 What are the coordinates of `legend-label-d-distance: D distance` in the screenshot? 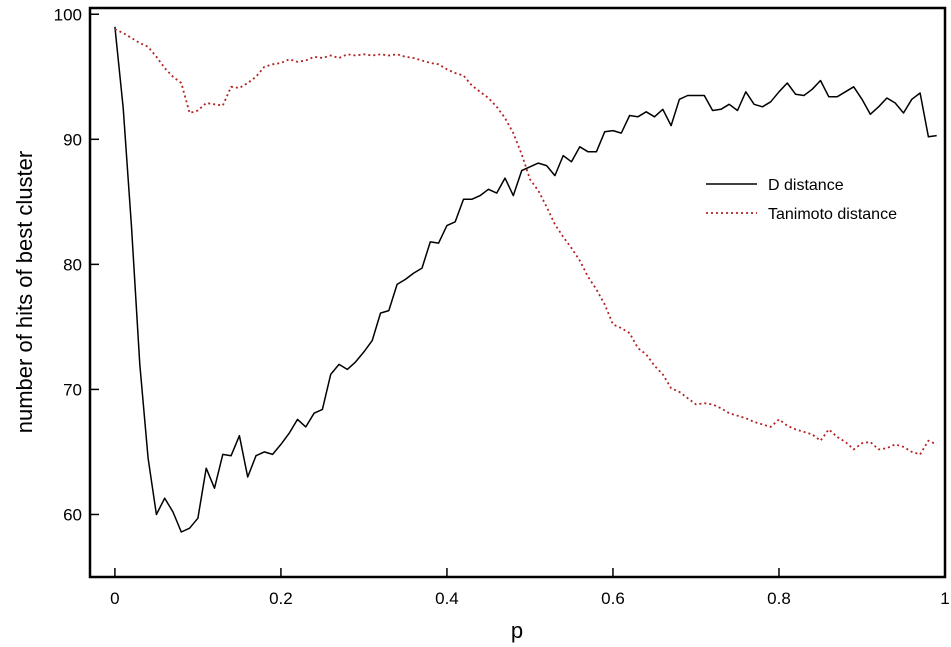 It's located at (806, 185).